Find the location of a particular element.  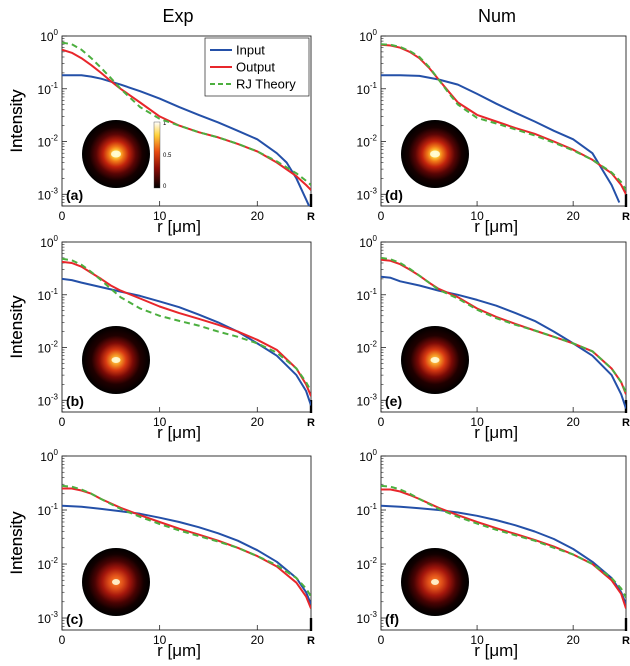

legend-label-input: Input is located at coordinates (250, 50).